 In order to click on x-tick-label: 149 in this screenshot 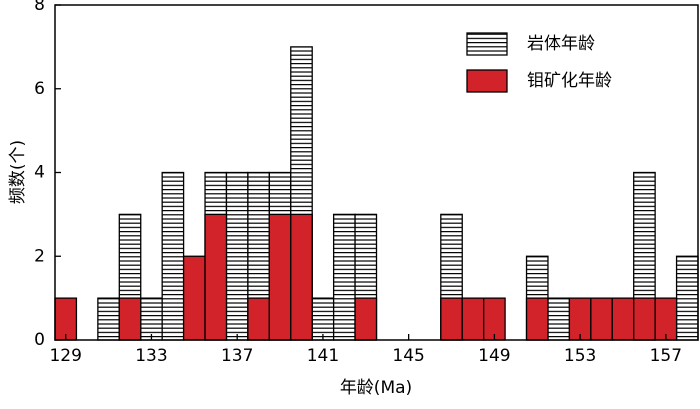, I will do `click(494, 356)`.